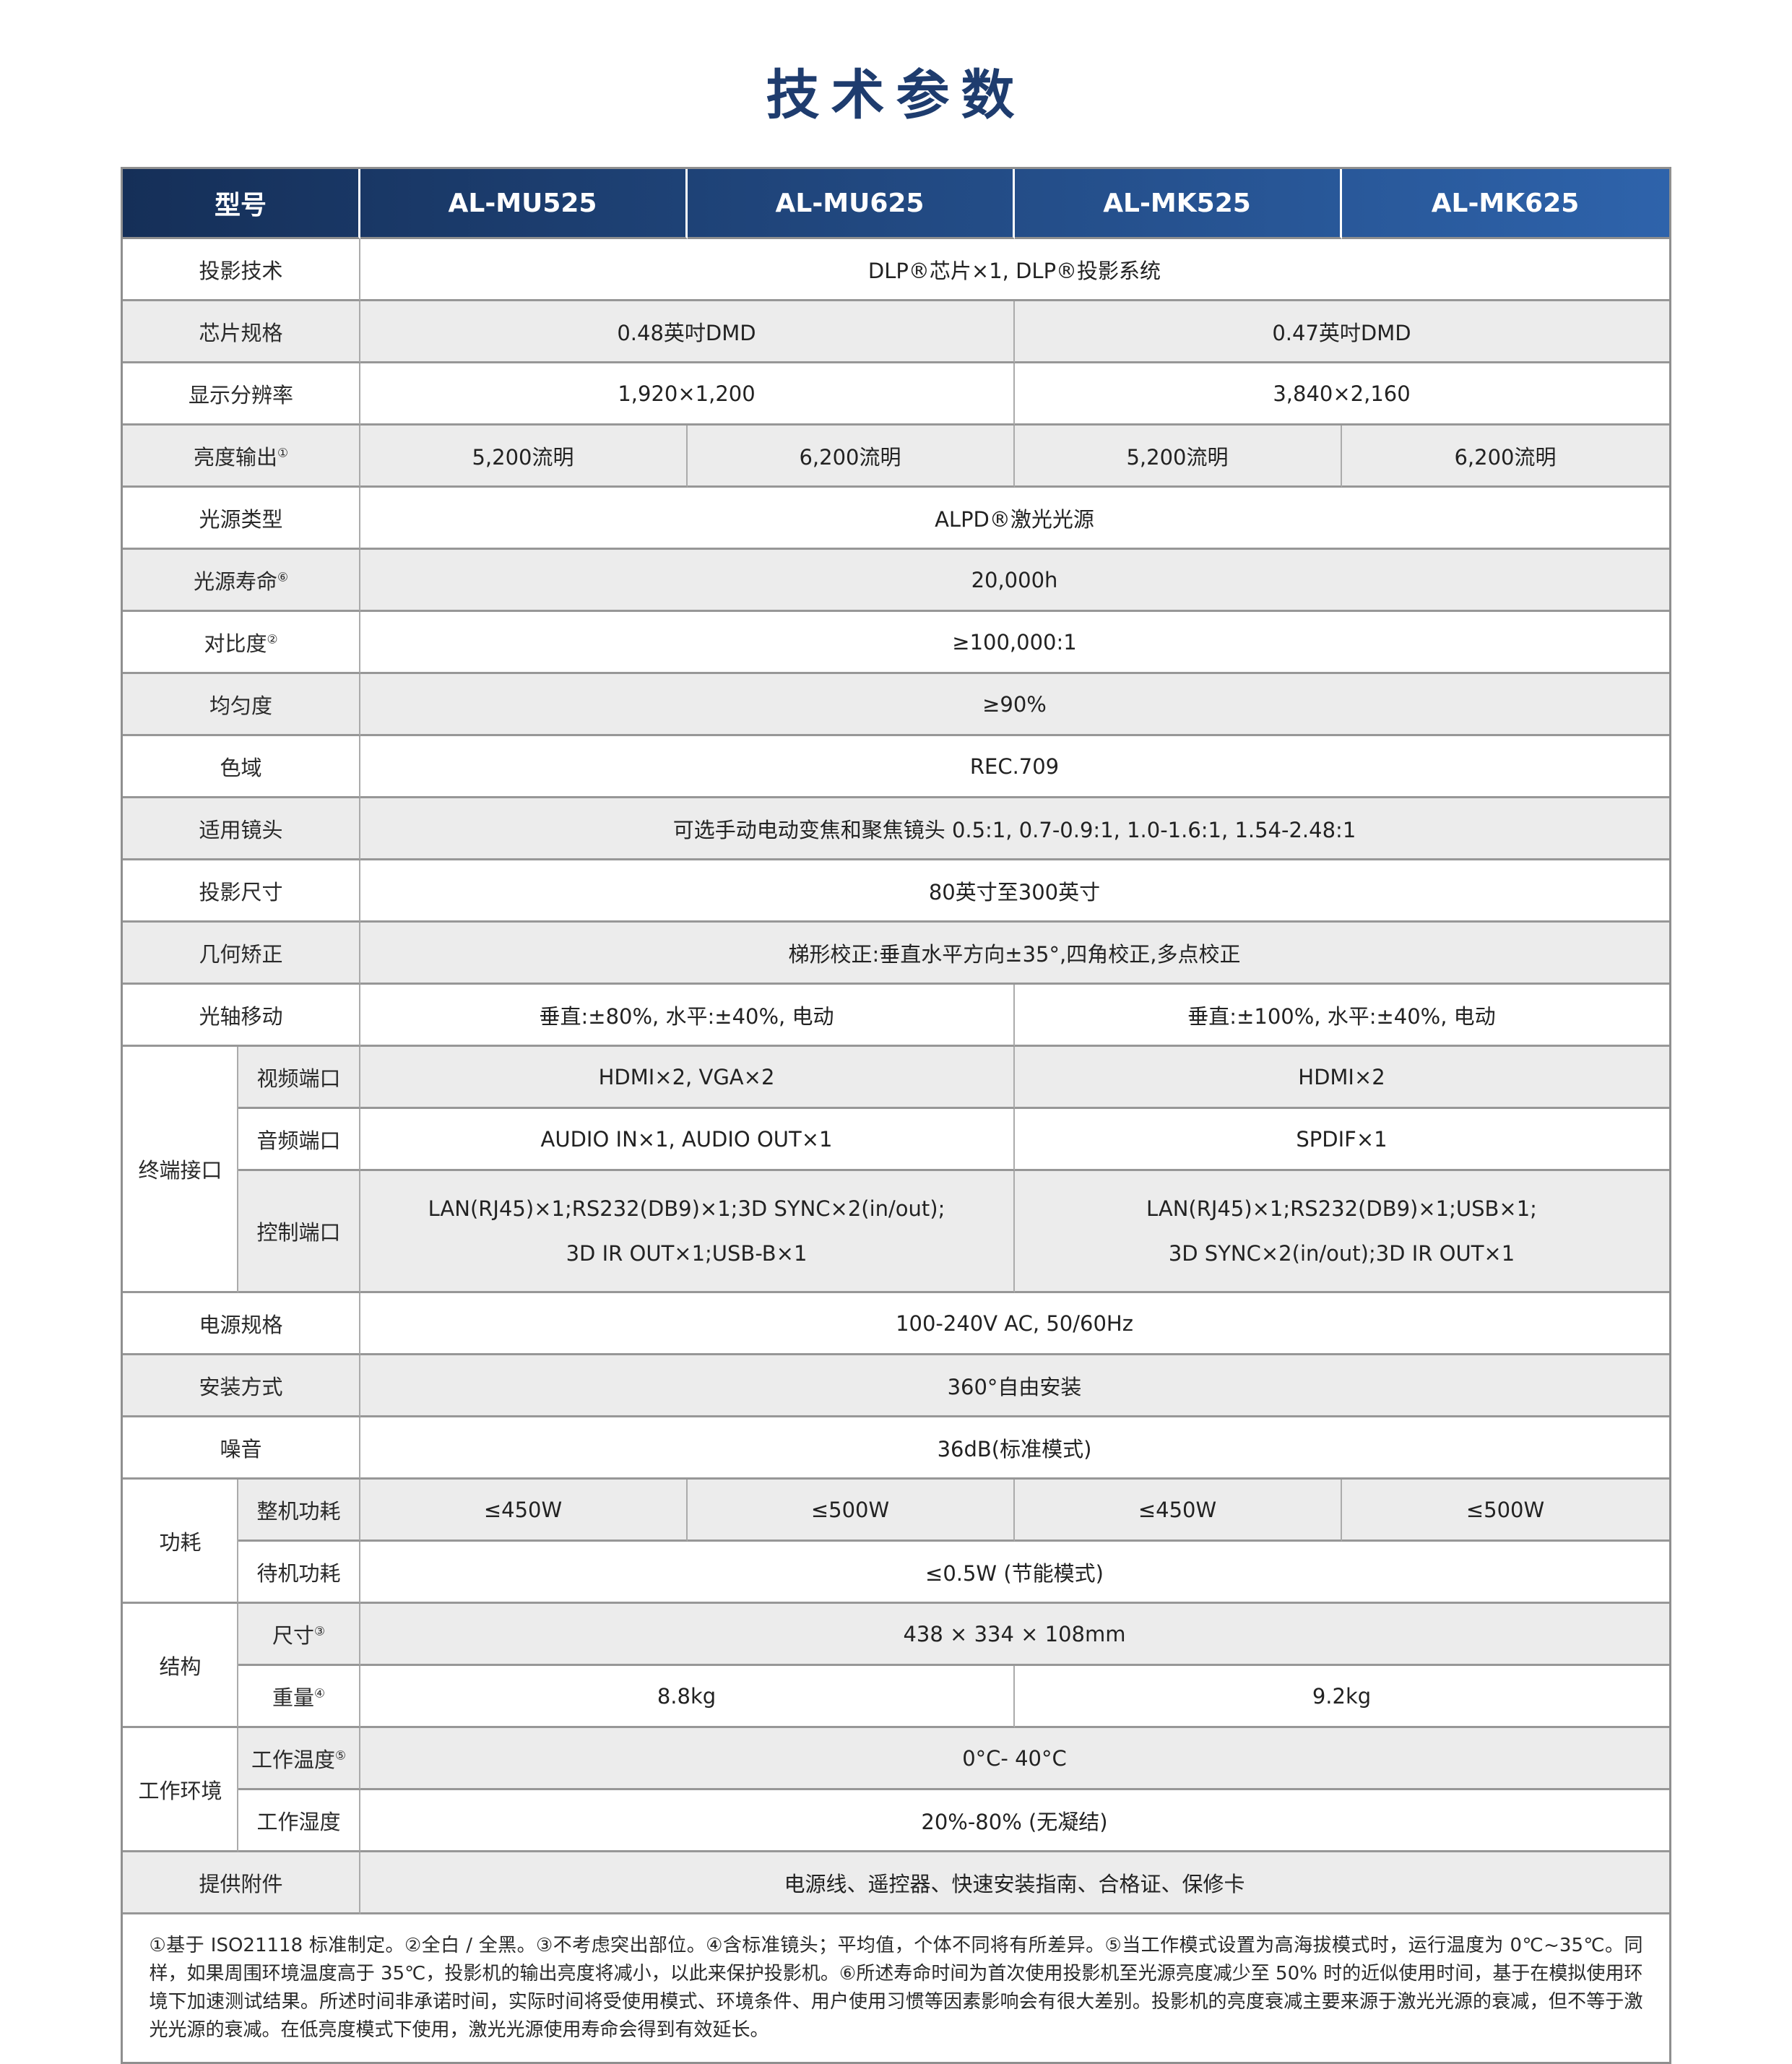 The width and height of the screenshot is (1792, 2064). I want to click on spec-row-accessories: 提供附件 电源线、遥控器、快速安装指南、合格证、保修卡, so click(896, 1883).